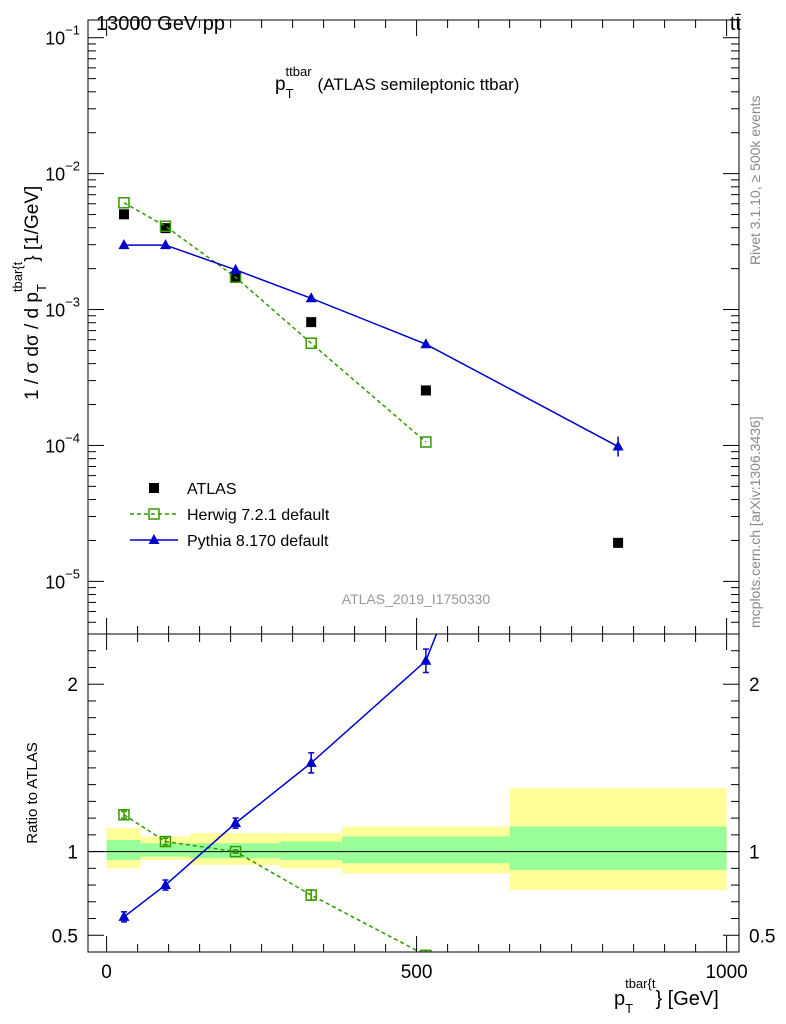 The height and width of the screenshot is (1024, 786). Describe the element at coordinates (258, 515) in the screenshot. I see `legend-label: Herwig 7.2.1 default` at that location.